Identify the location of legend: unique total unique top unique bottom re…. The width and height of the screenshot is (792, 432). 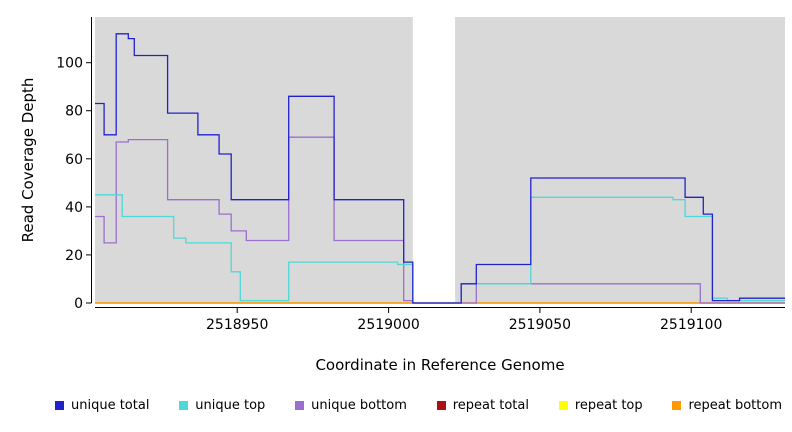
(396, 405).